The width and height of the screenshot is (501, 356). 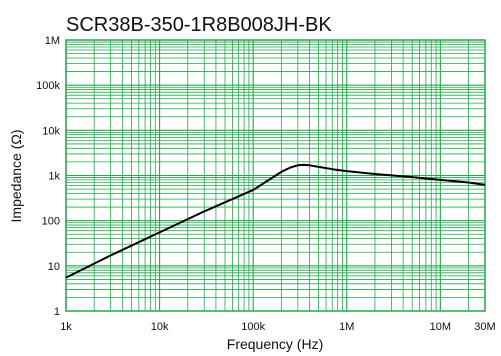 What do you see at coordinates (484, 327) in the screenshot?
I see `x-tick-label: 30M` at bounding box center [484, 327].